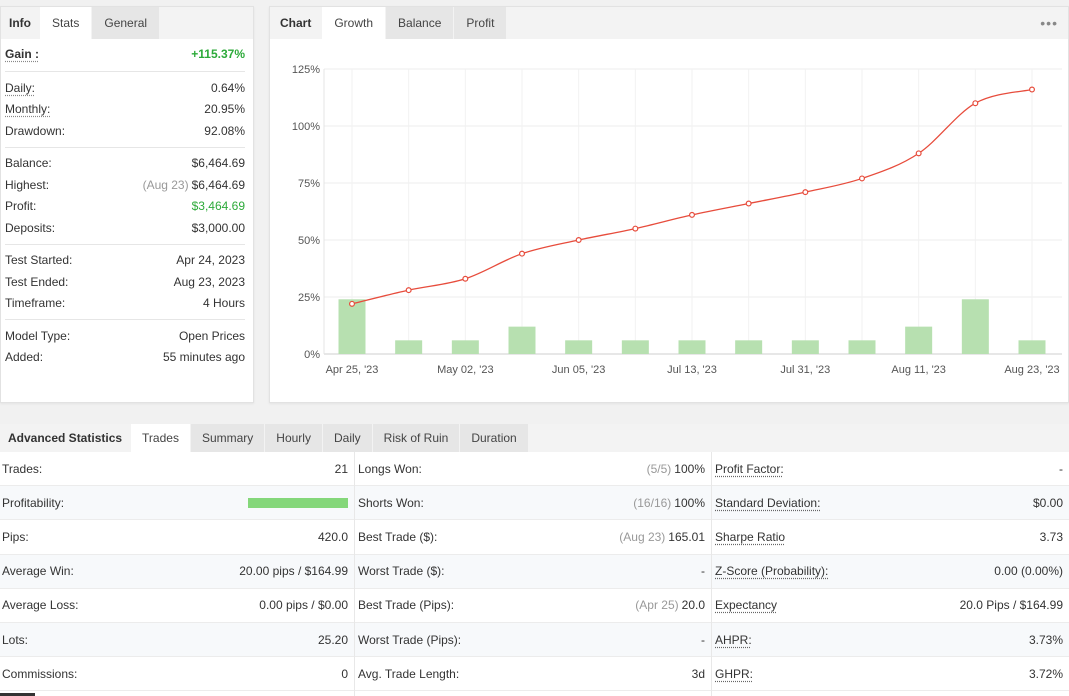 This screenshot has height=696, width=1069. I want to click on longs-won-count: (5/5), so click(659, 468).